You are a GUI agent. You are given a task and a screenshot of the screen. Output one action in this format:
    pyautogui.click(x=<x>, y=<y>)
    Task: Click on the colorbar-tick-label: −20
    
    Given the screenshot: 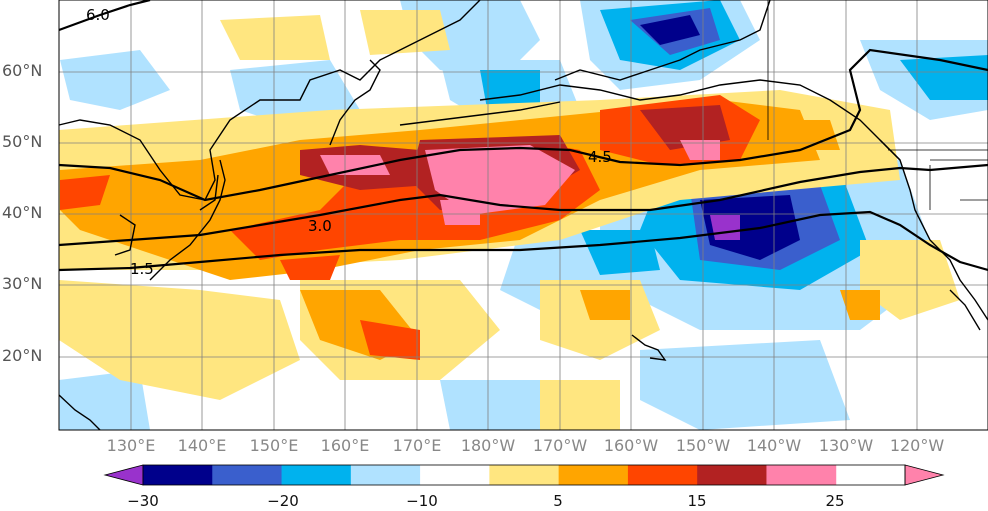 What is the action you would take?
    pyautogui.click(x=283, y=501)
    